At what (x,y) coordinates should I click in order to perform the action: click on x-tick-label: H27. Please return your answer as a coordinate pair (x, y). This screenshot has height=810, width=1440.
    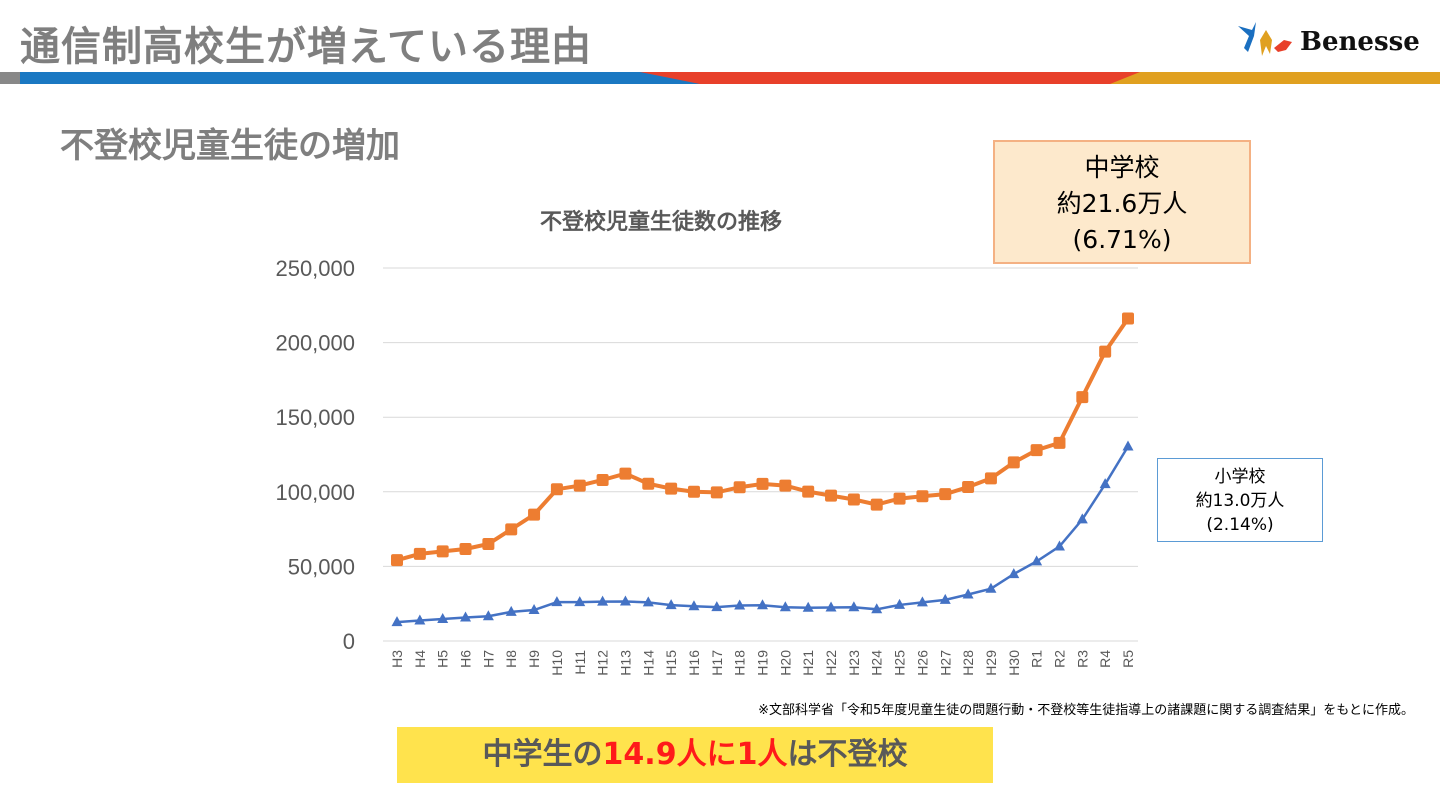
    Looking at the image, I should click on (945, 663).